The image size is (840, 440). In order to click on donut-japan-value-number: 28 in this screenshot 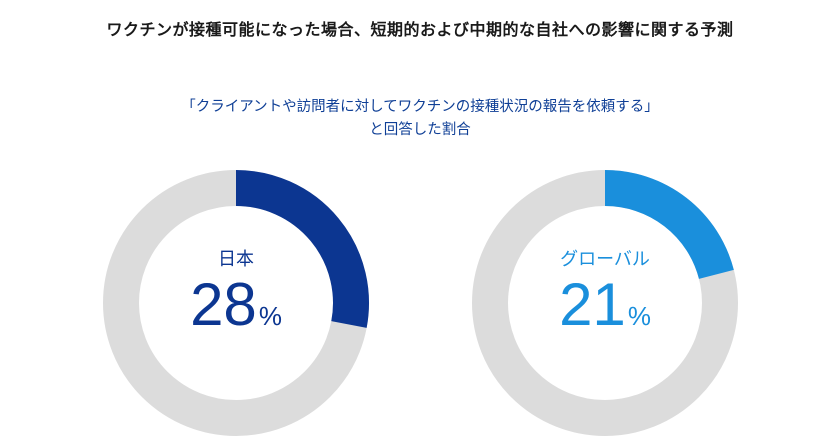, I will do `click(223, 304)`.